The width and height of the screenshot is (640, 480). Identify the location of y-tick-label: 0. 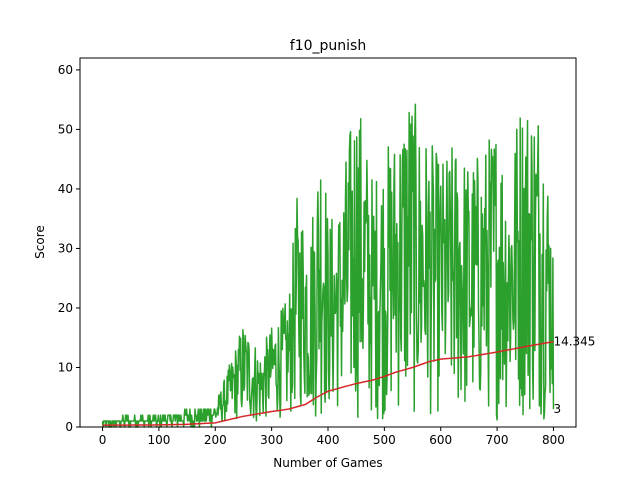
(69, 427).